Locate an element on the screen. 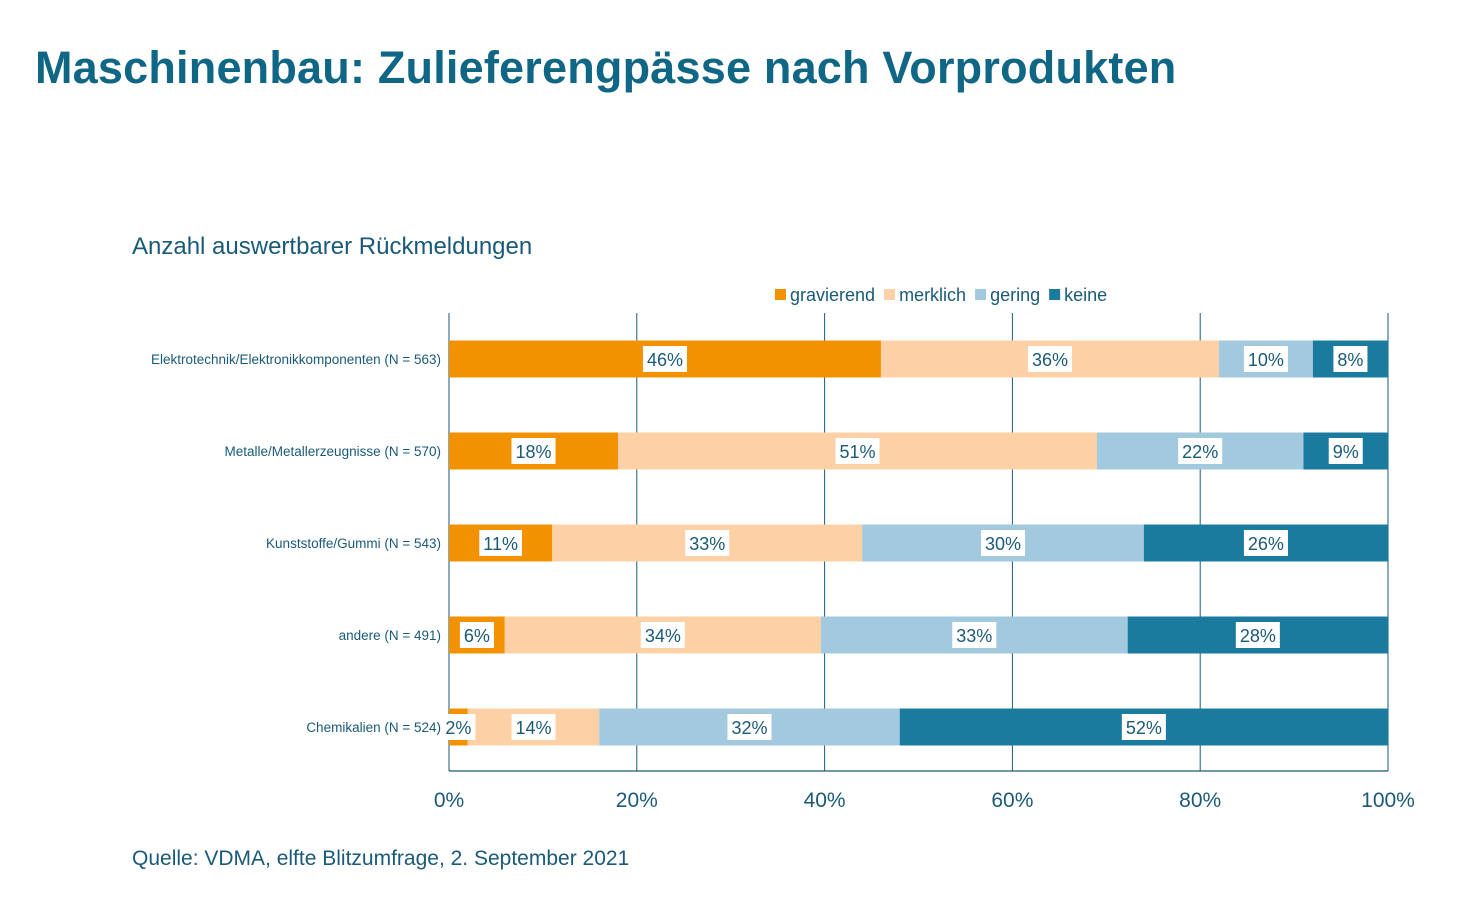 The image size is (1477, 897). data-label: 28% is located at coordinates (1258, 636).